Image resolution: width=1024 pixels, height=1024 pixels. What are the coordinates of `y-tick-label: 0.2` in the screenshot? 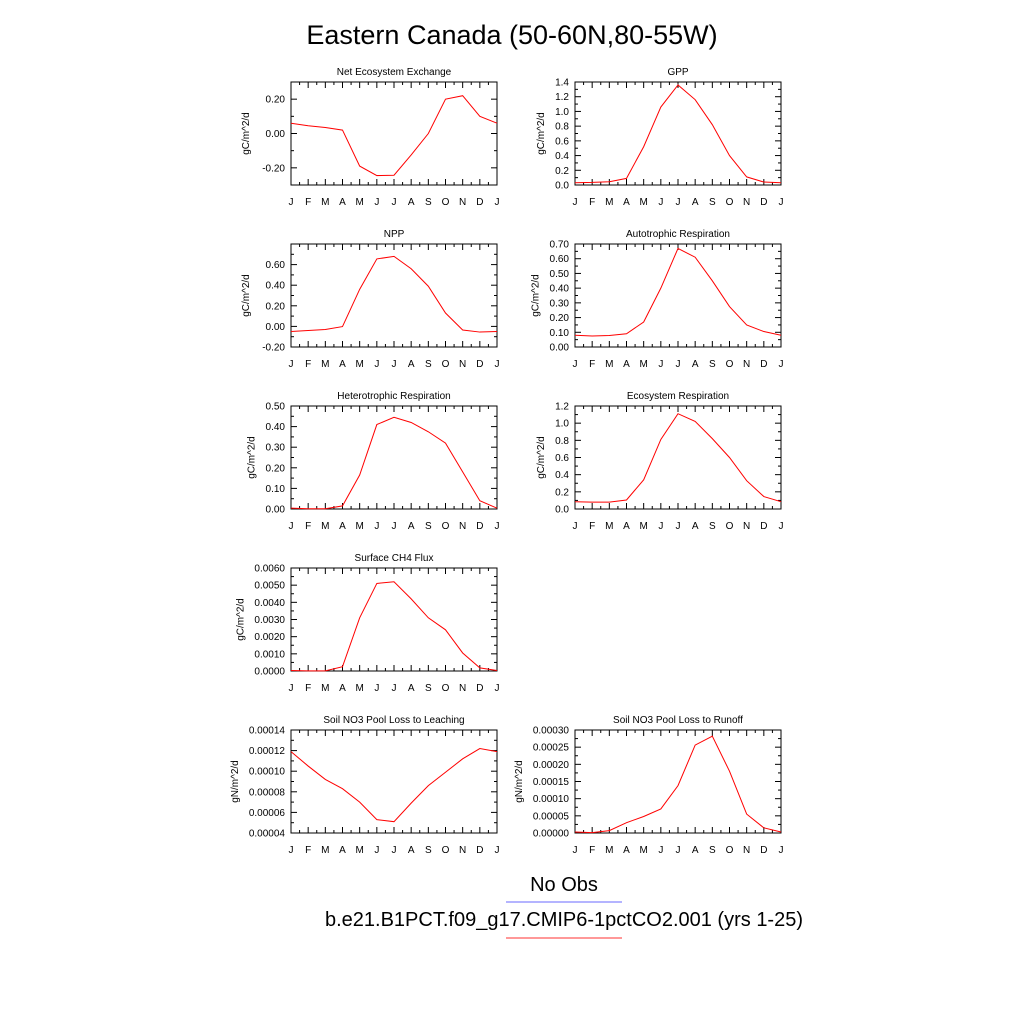 It's located at (562, 171).